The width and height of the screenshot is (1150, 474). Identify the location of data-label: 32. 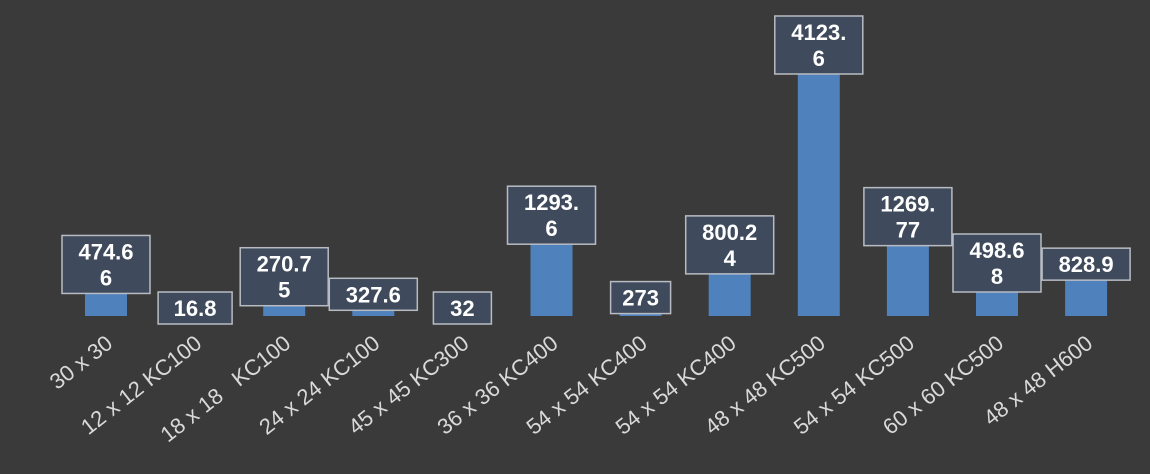
(462, 308).